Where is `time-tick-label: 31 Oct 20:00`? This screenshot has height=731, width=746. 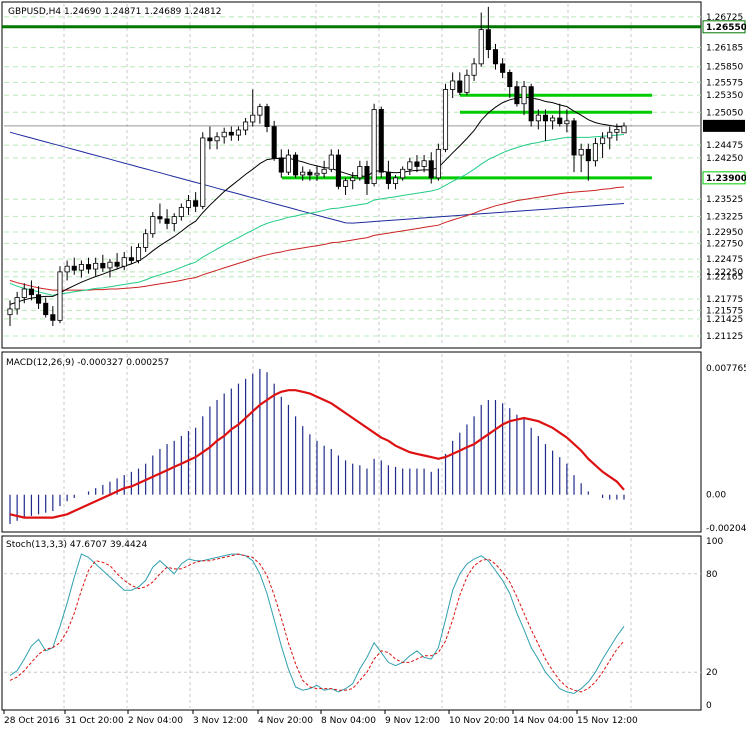
time-tick-label: 31 Oct 20:00 is located at coordinates (94, 721).